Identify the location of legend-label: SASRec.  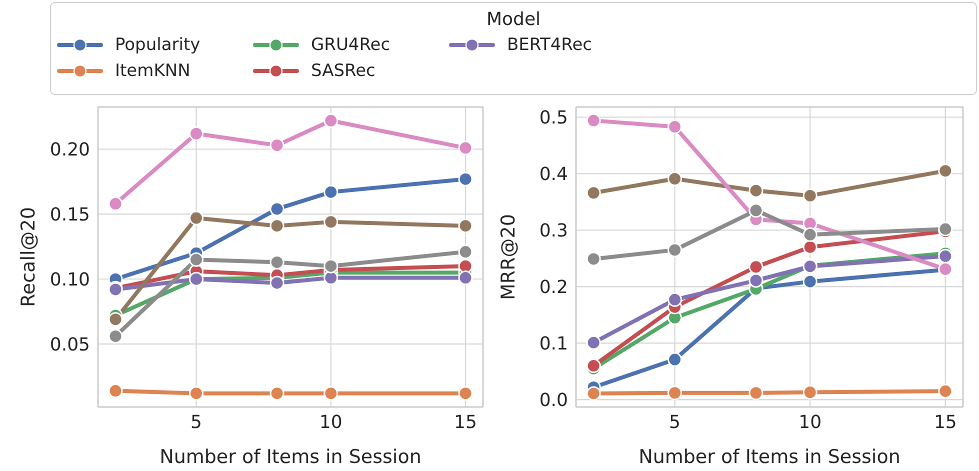
(343, 71).